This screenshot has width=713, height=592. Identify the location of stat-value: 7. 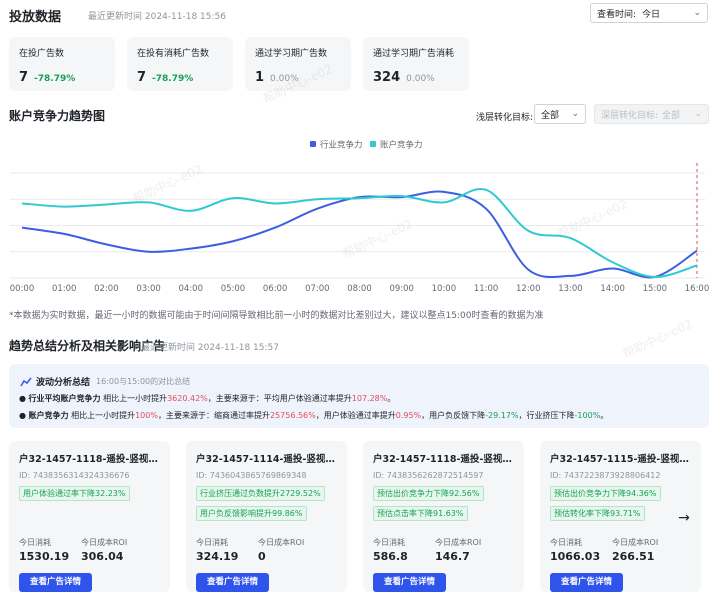
(24, 77).